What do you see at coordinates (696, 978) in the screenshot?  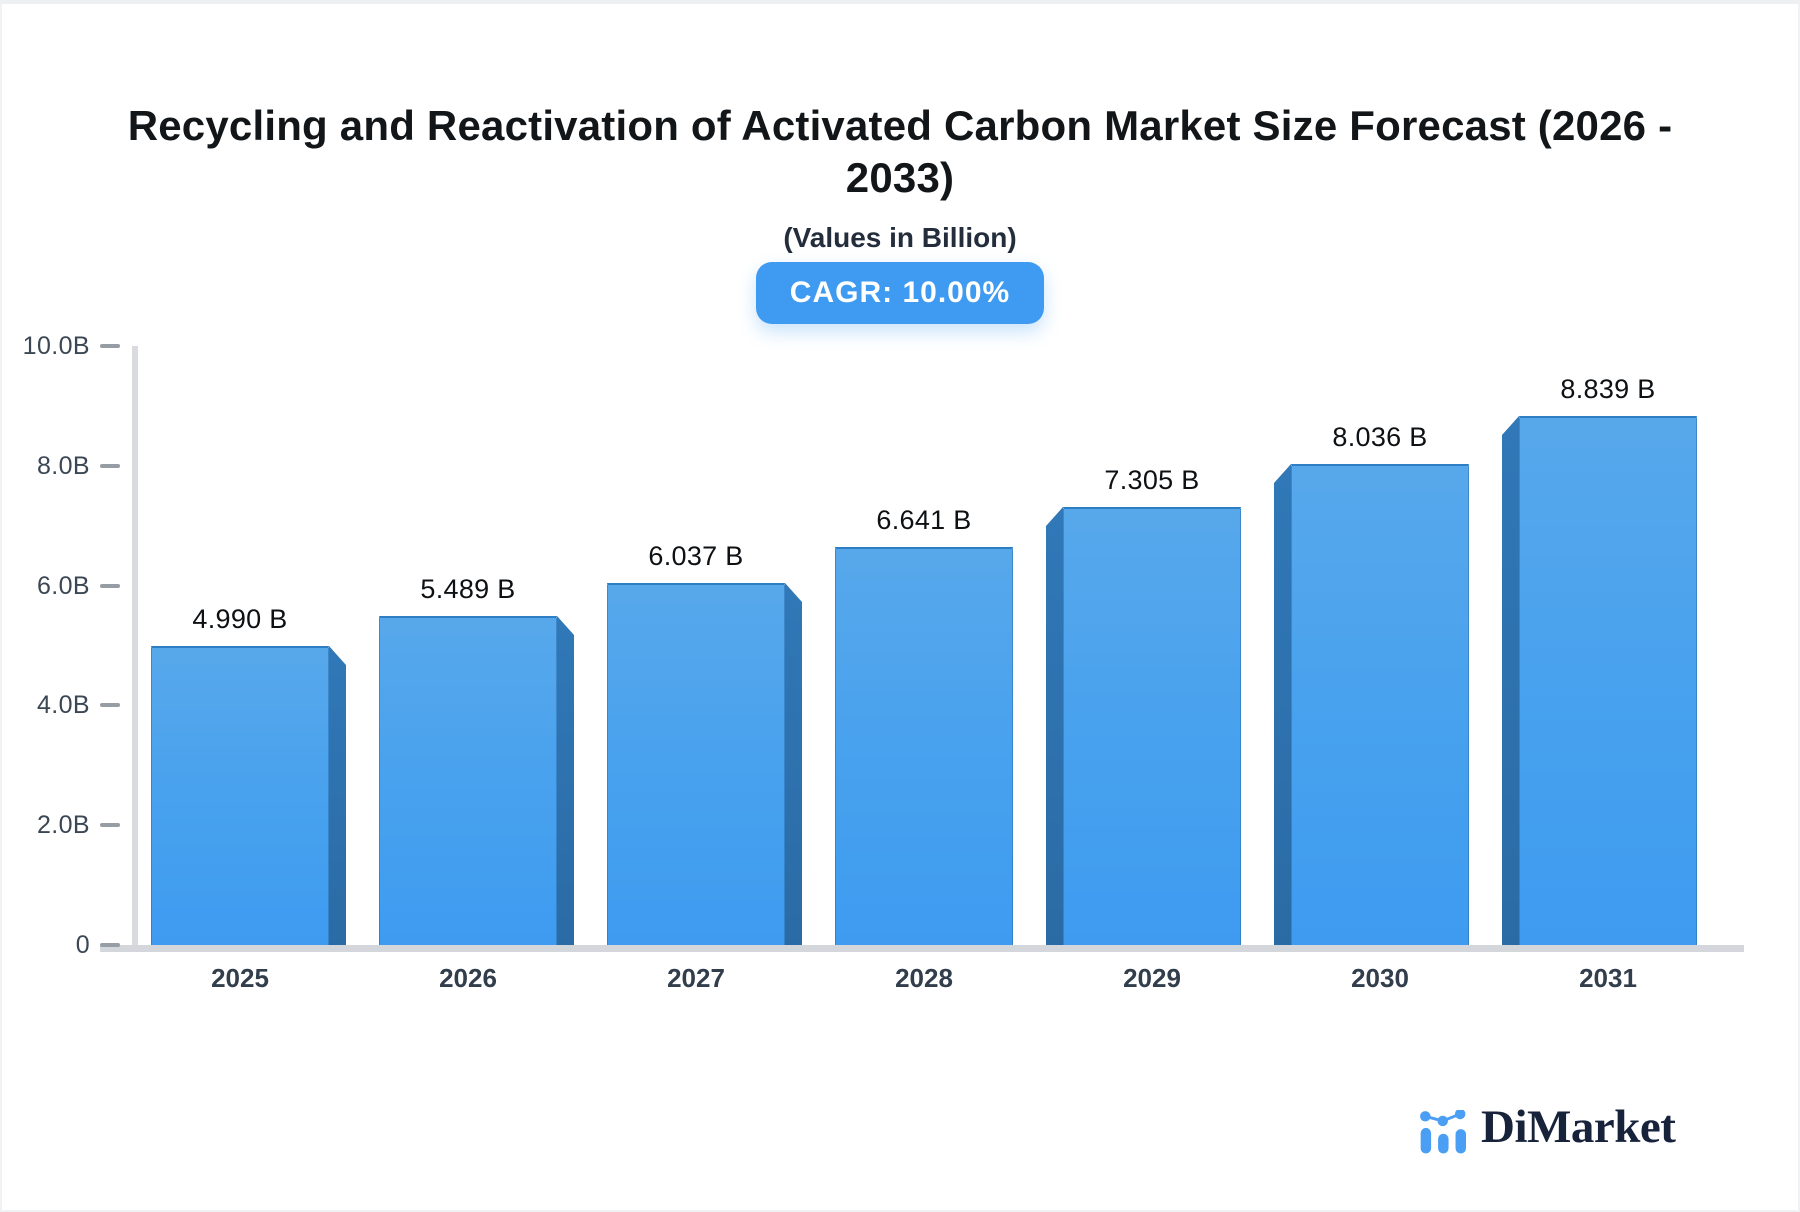 I see `x-axis-label: 2027` at bounding box center [696, 978].